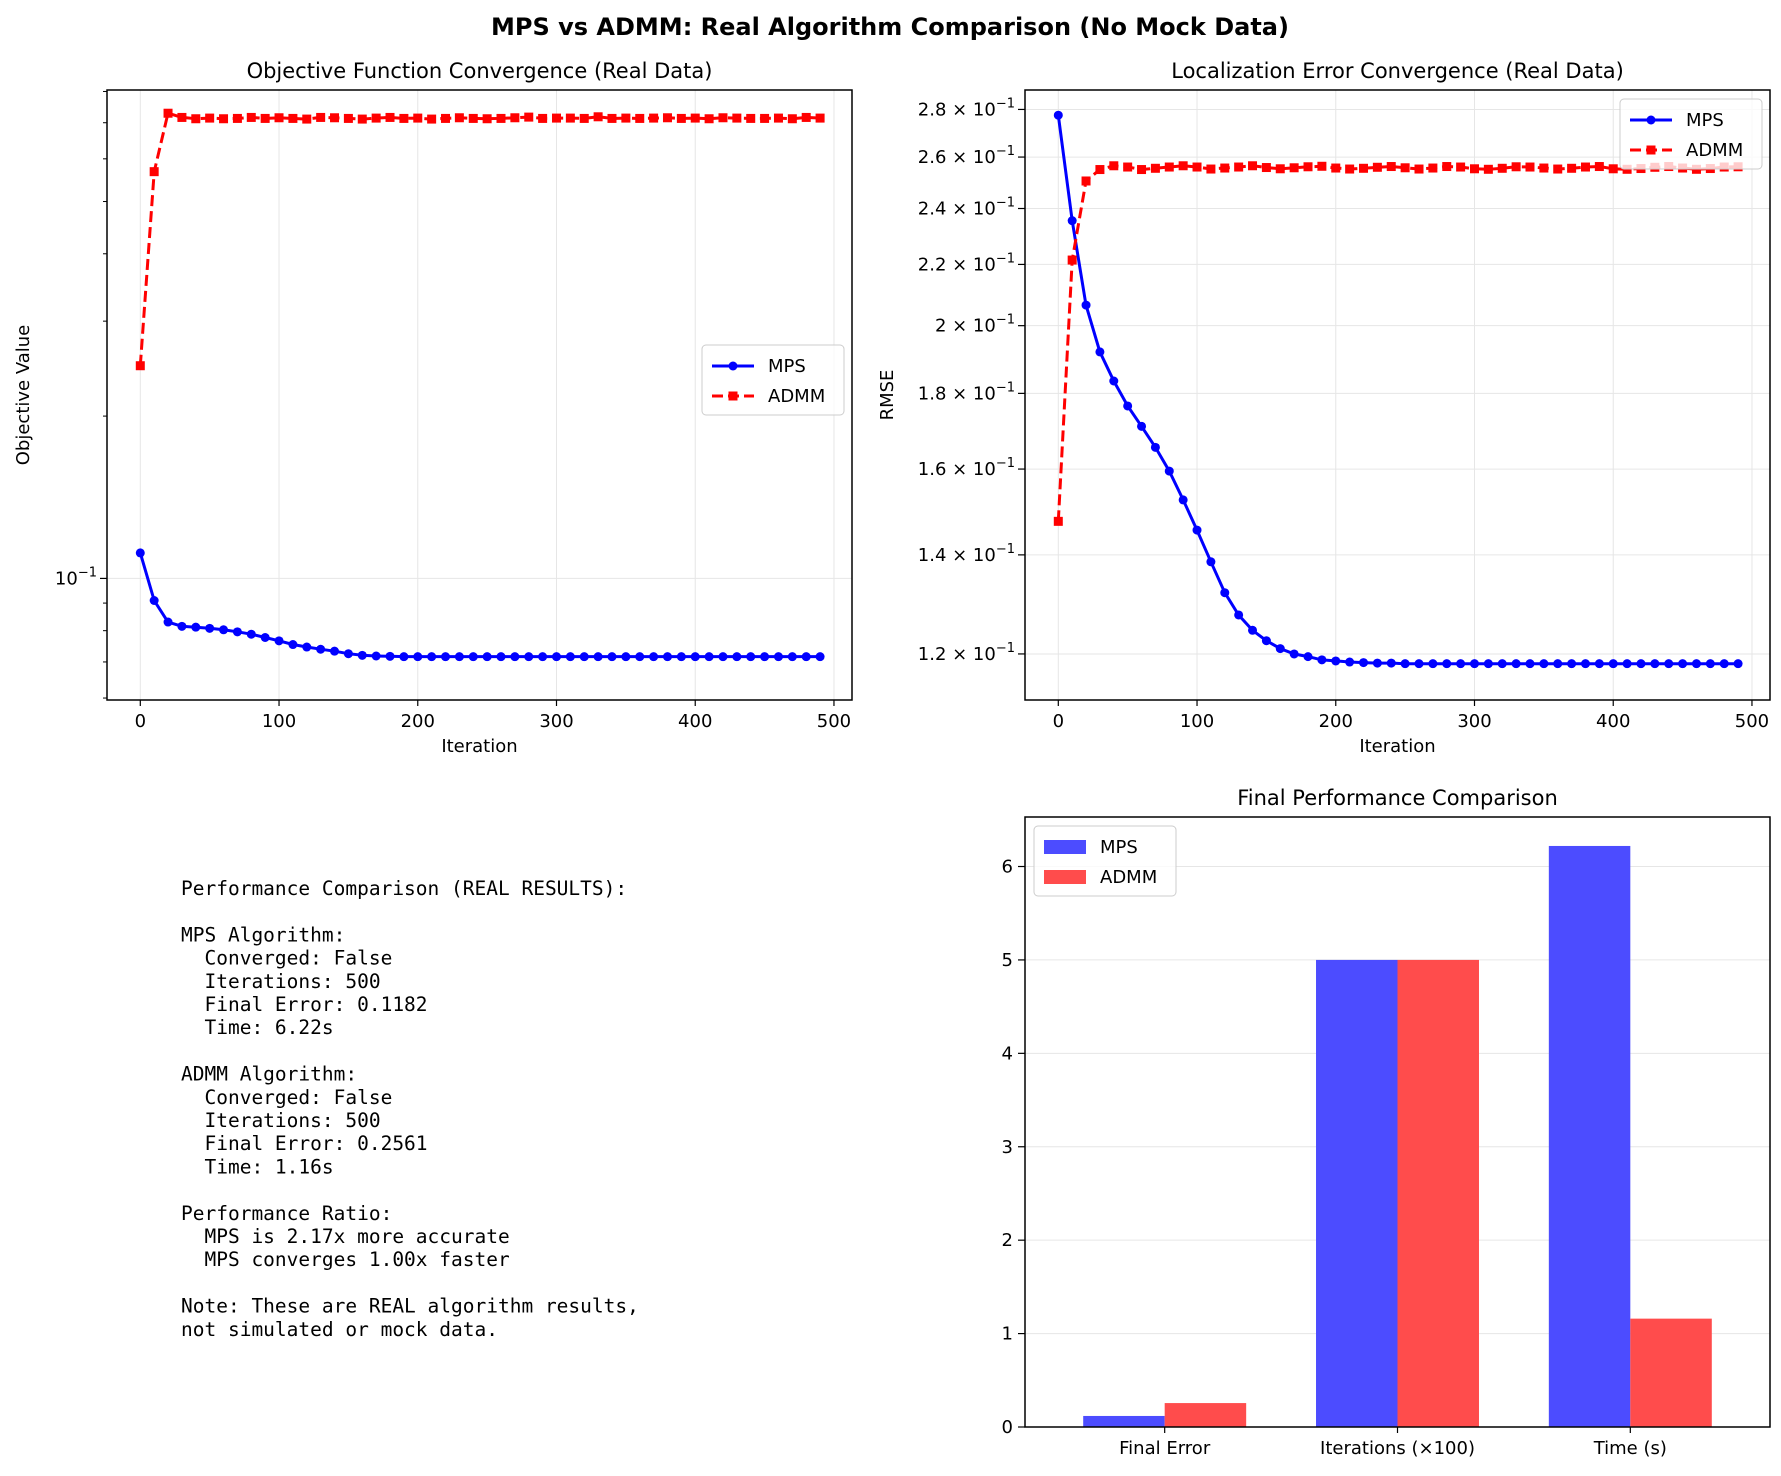  Describe the element at coordinates (957, 555) in the screenshot. I see `y-tick-label-base: 1.4 × 10` at that location.